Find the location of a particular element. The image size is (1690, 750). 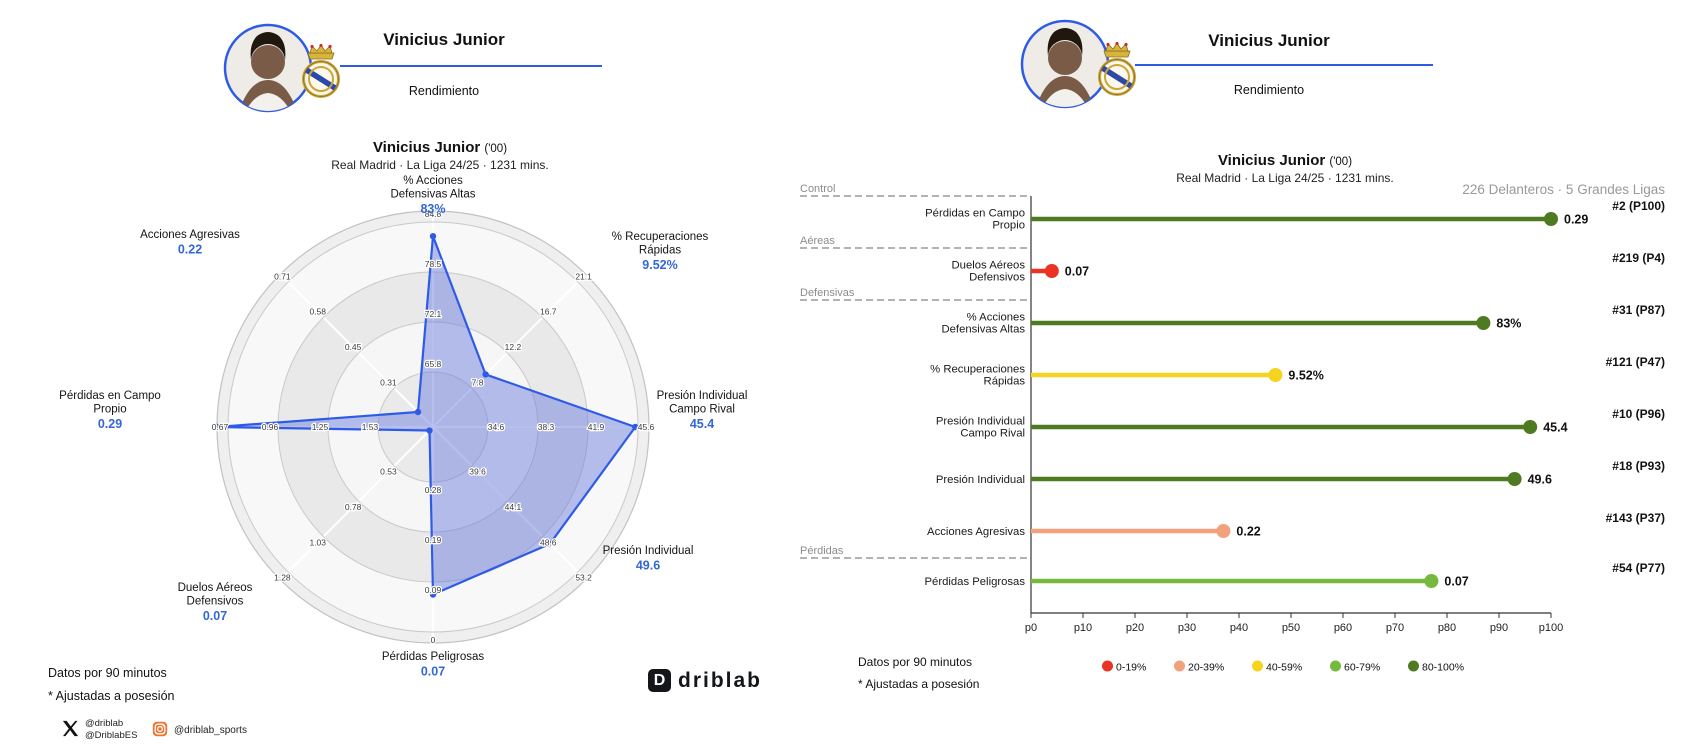

page-title-left: Vinicius Junior is located at coordinates (444, 39).